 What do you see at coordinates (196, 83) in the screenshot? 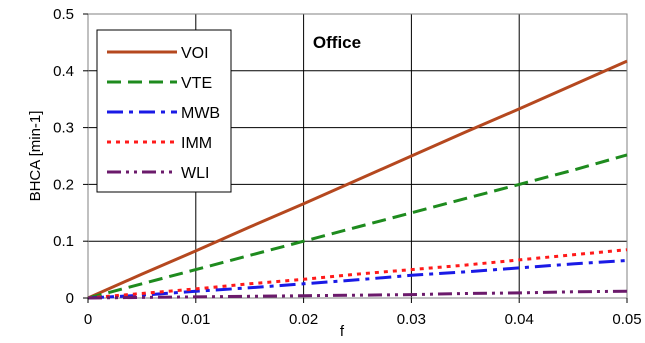
I see `legend-label-vte: VTE` at bounding box center [196, 83].